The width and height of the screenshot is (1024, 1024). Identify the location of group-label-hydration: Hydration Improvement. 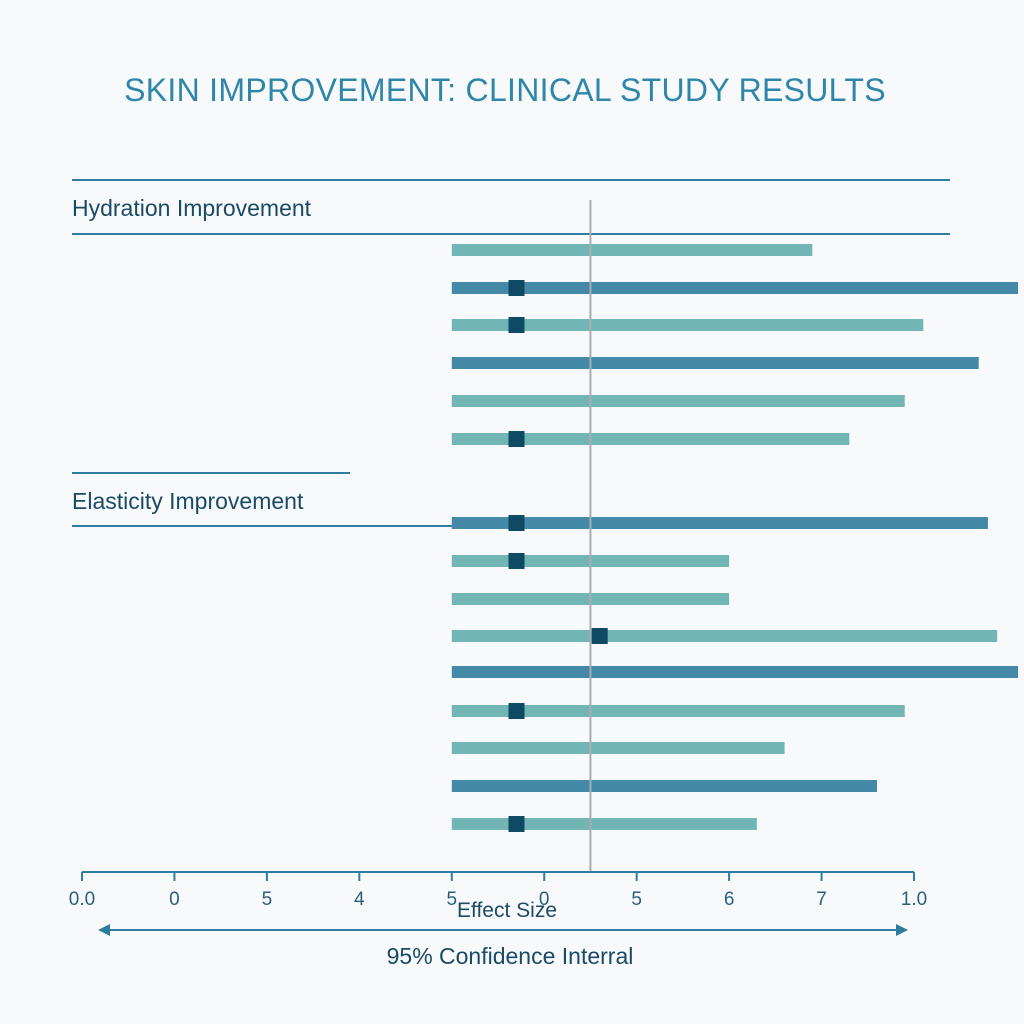
(192, 208).